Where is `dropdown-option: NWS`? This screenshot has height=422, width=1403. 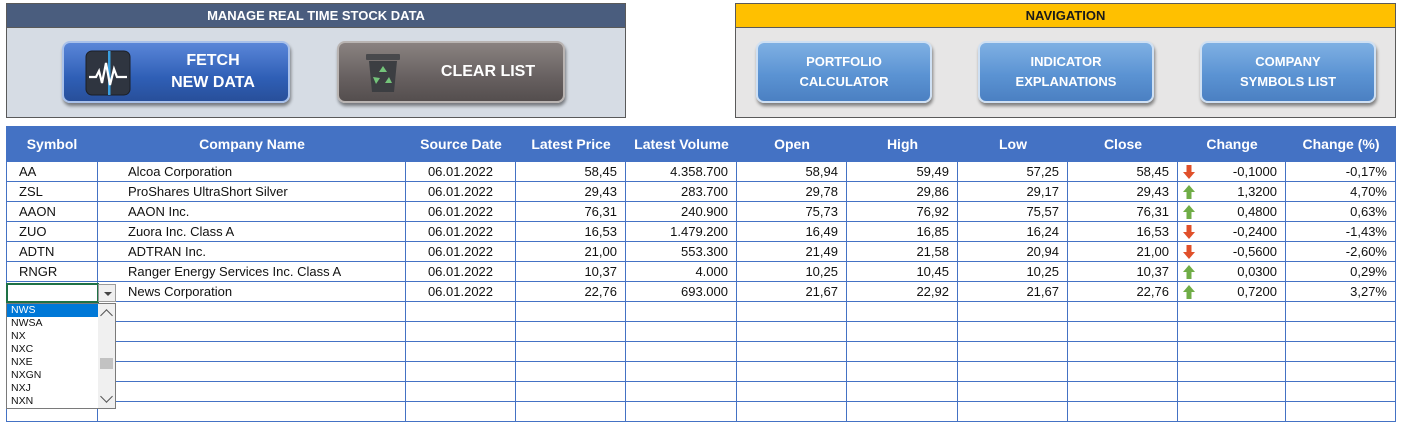 dropdown-option: NWS is located at coordinates (61, 310).